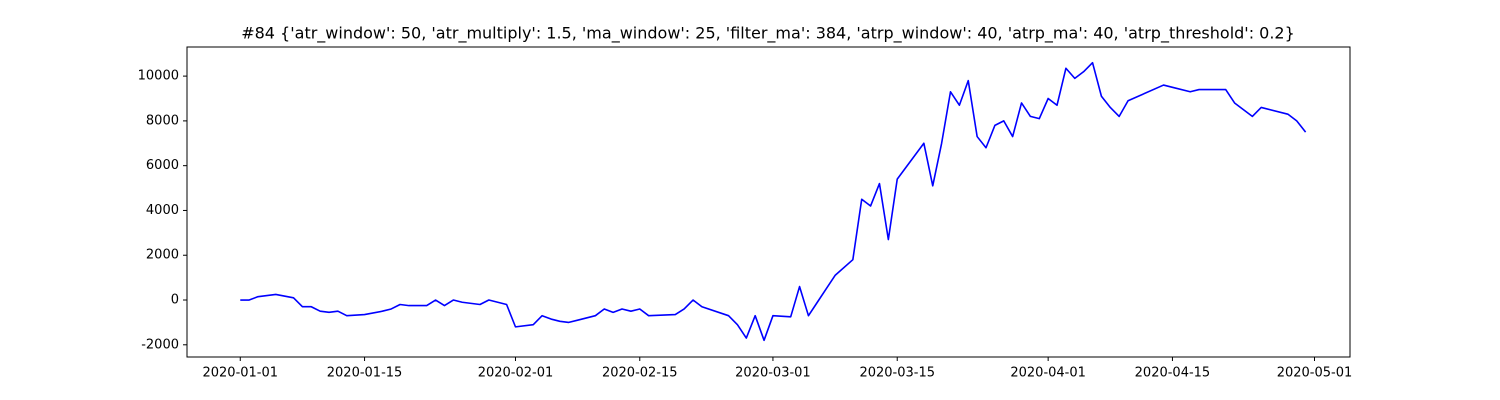  I want to click on x-tick-label: 2020-05-01, so click(1315, 373).